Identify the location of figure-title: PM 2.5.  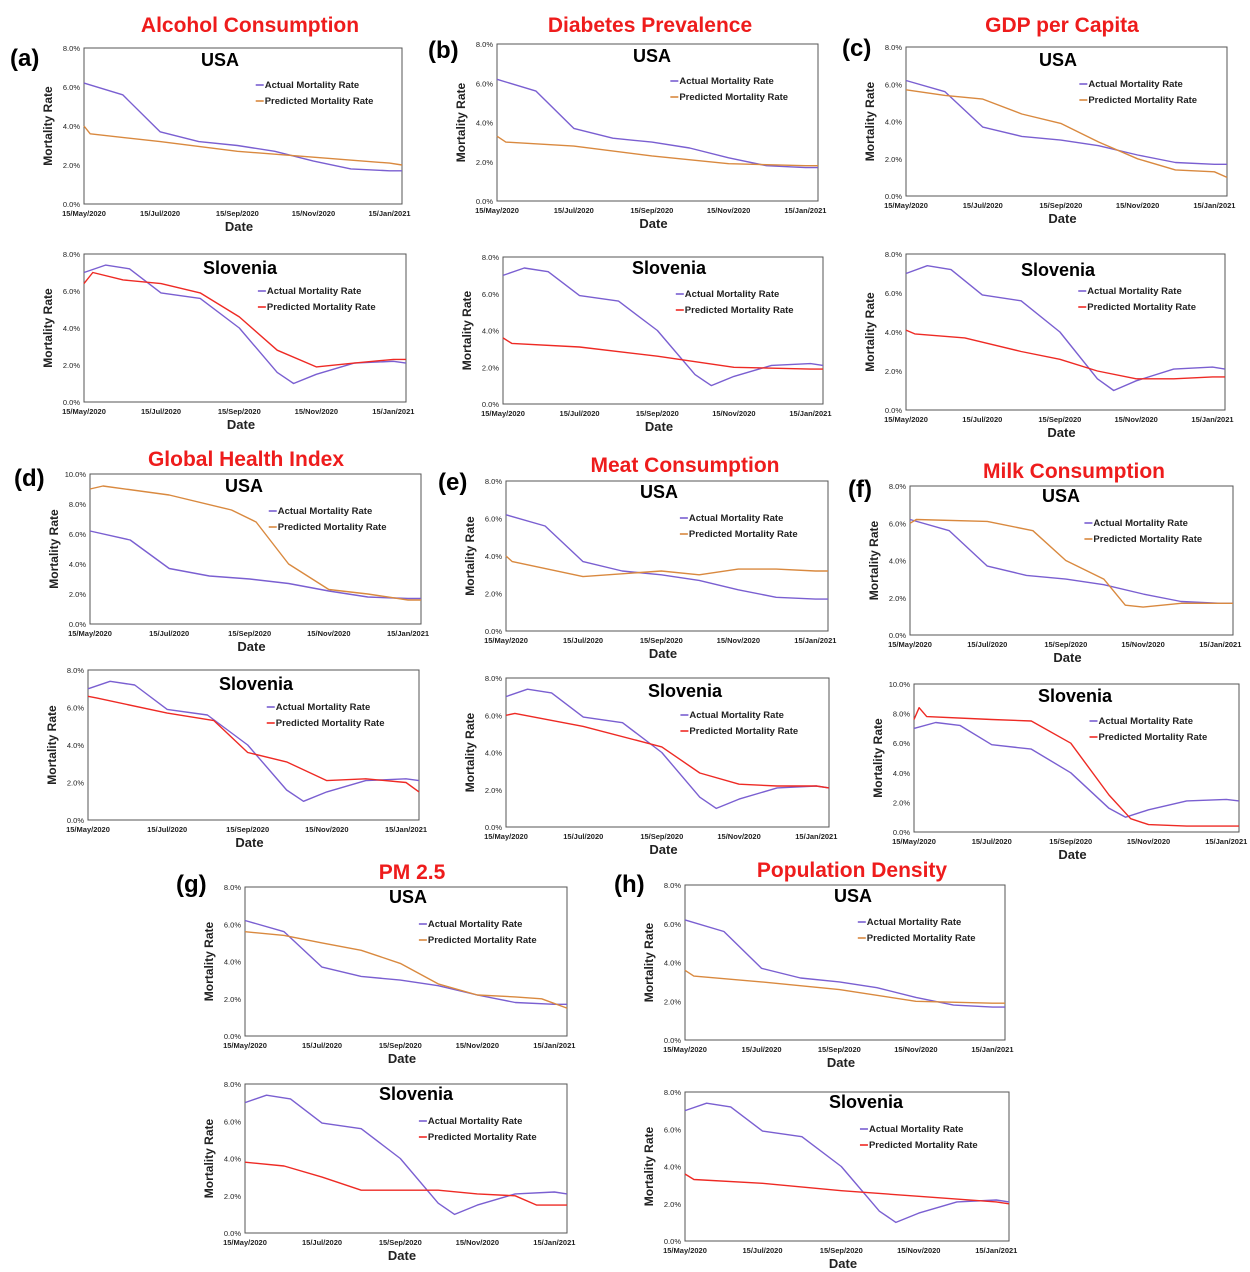
(412, 872).